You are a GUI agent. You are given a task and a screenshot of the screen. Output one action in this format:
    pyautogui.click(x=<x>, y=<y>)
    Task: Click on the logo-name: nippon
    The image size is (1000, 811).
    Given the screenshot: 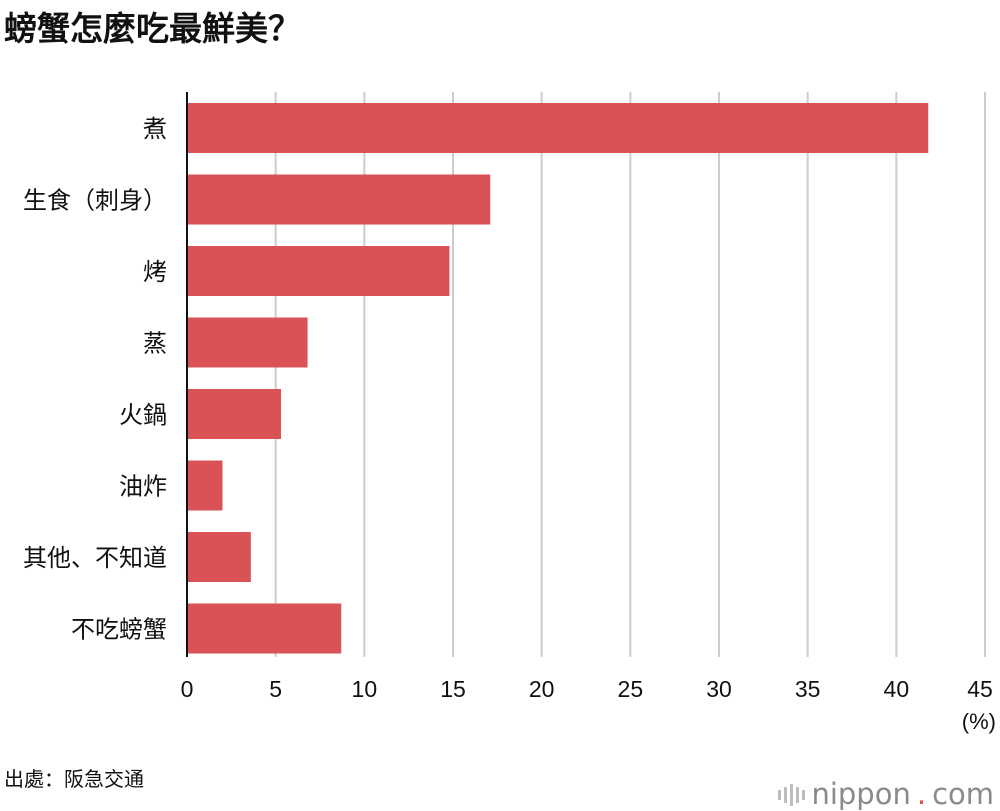 What is the action you would take?
    pyautogui.click(x=861, y=794)
    